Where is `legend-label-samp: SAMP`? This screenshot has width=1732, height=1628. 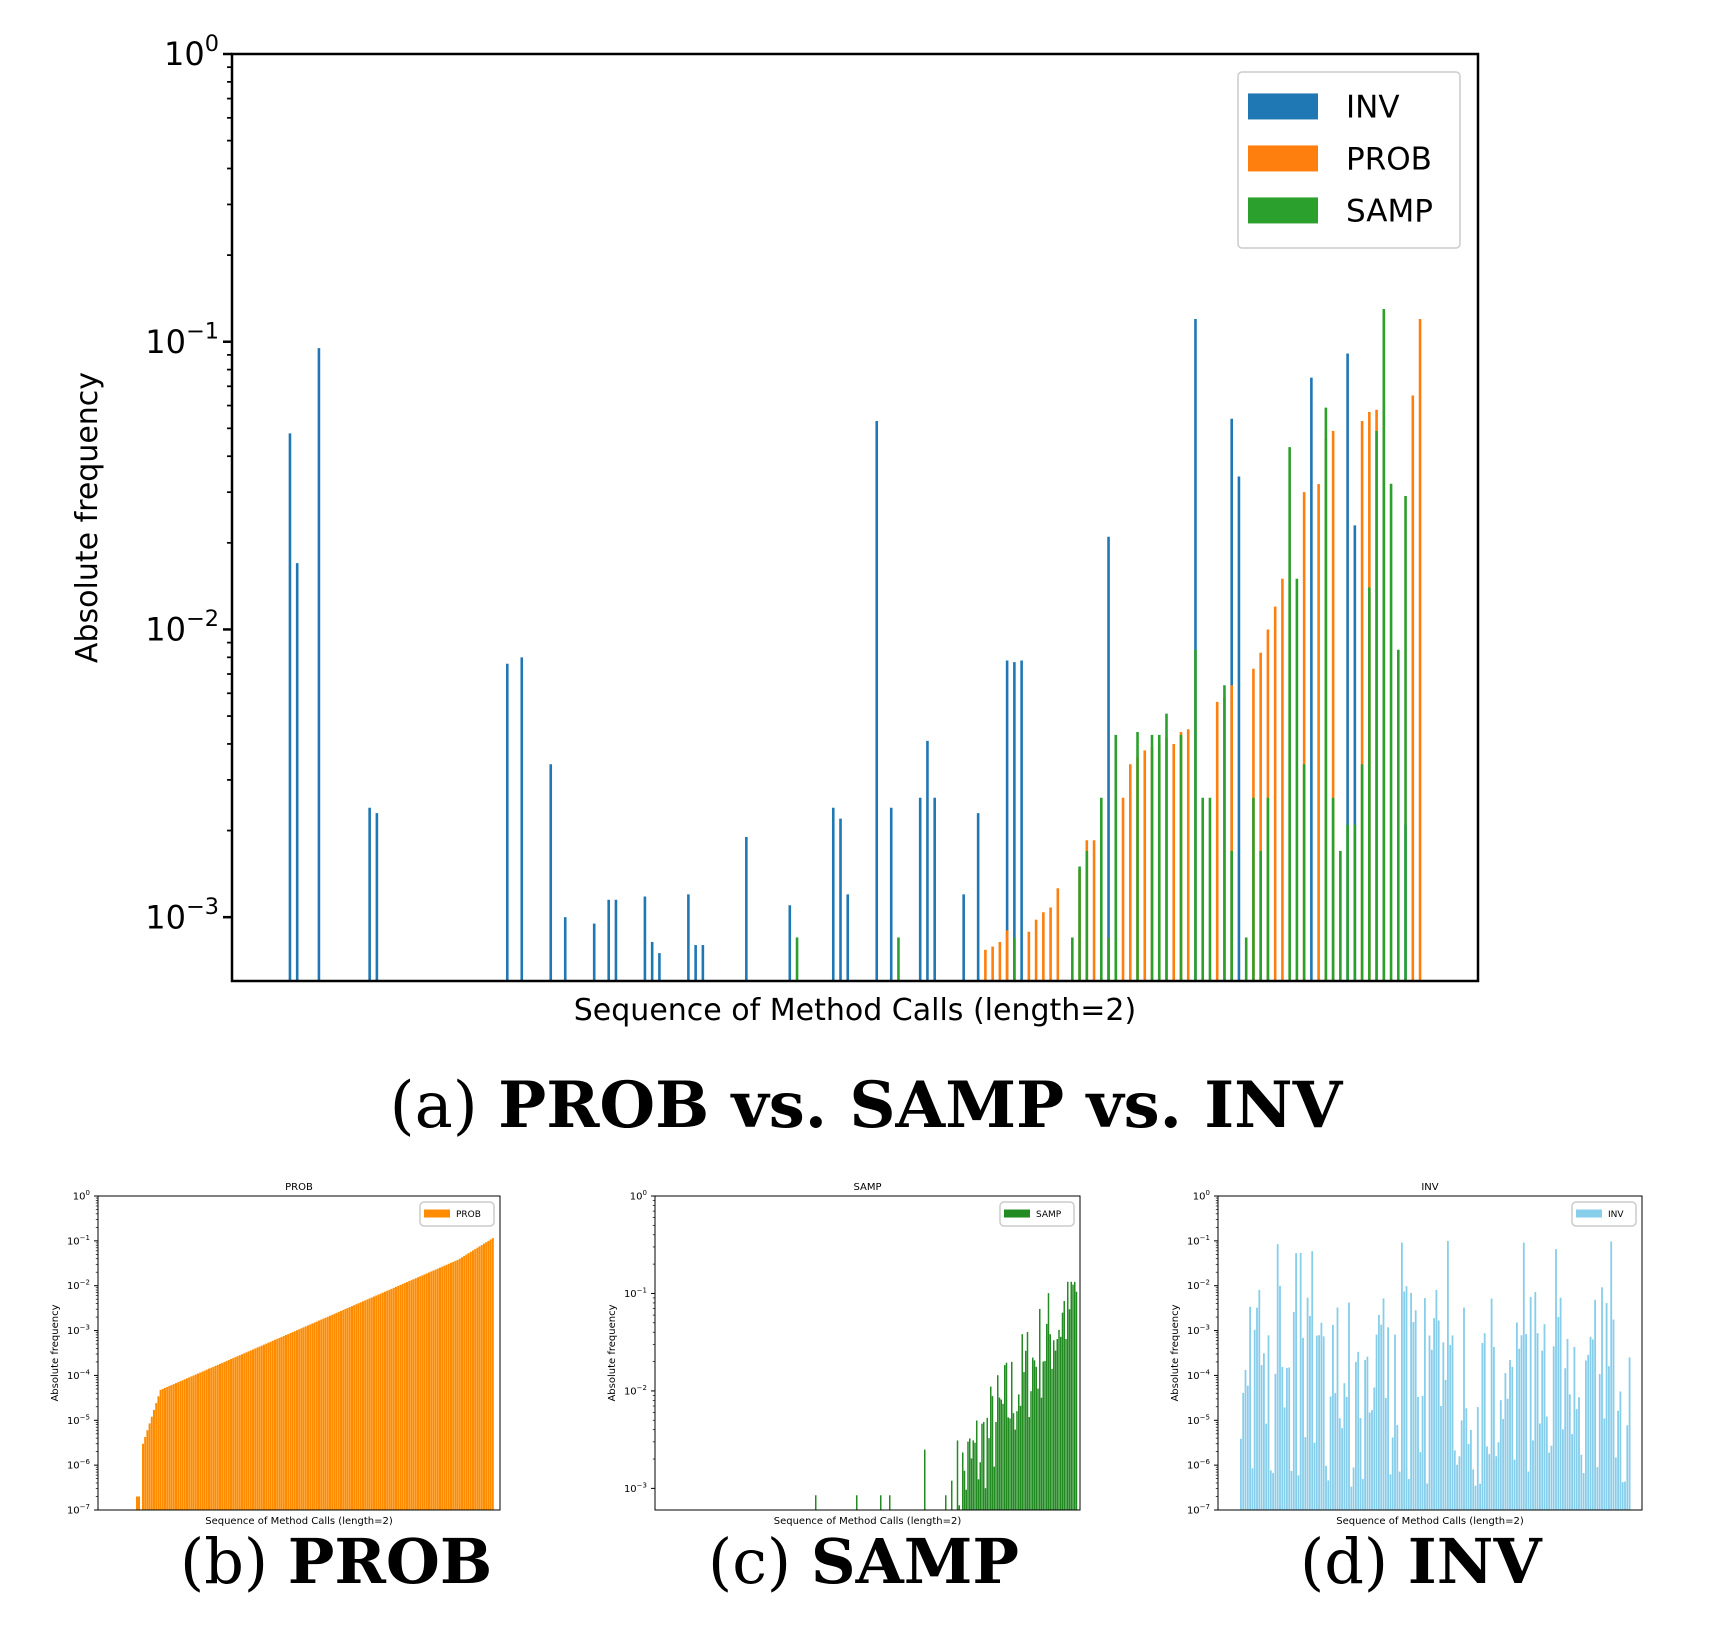 legend-label-samp: SAMP is located at coordinates (1049, 1215).